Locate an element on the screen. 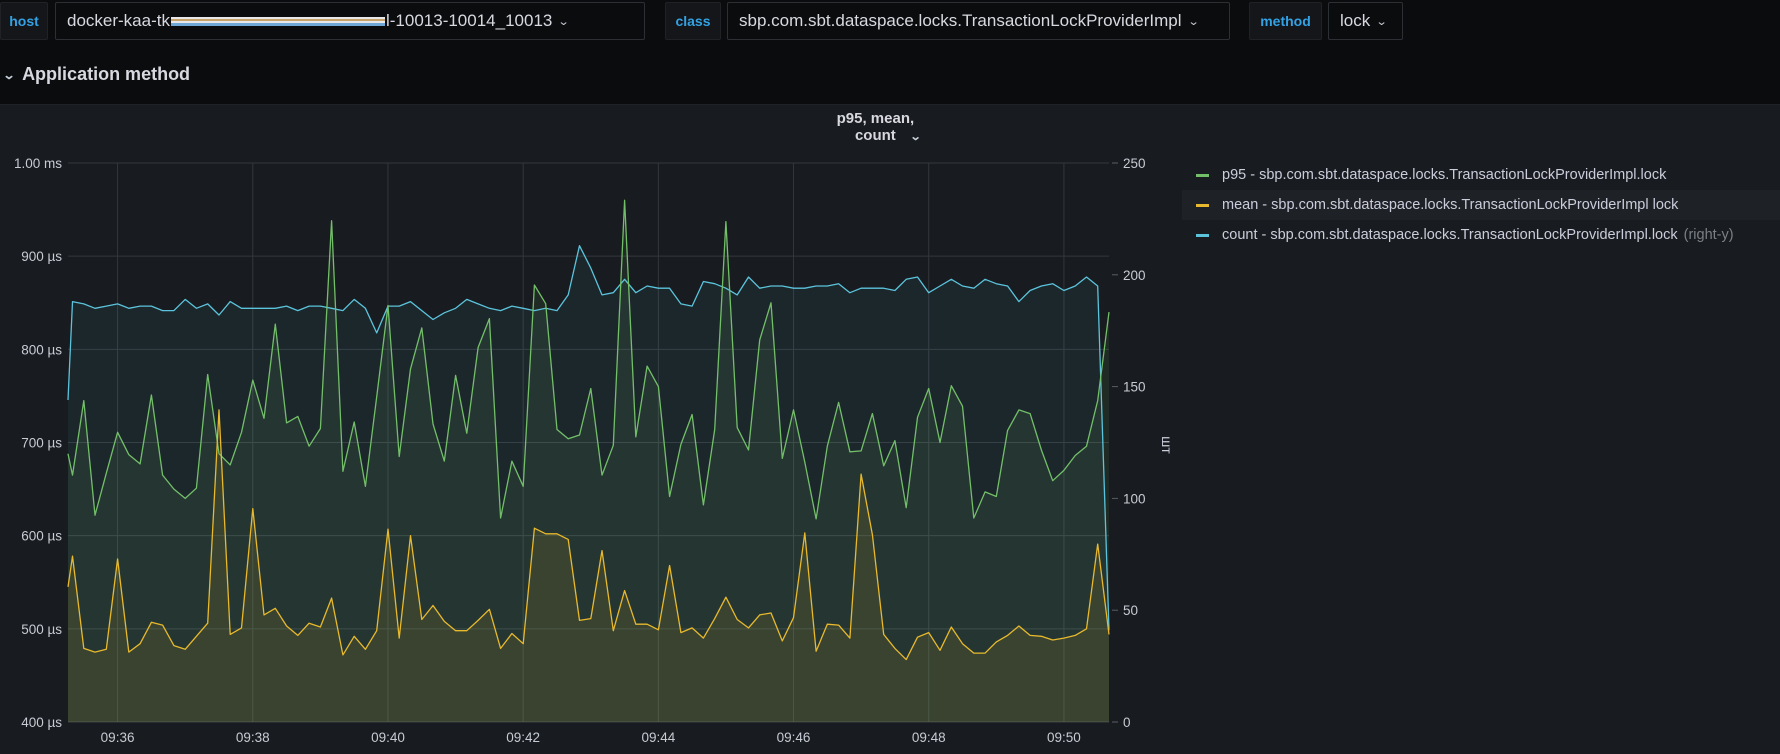  method-variable-label: method is located at coordinates (1285, 21).